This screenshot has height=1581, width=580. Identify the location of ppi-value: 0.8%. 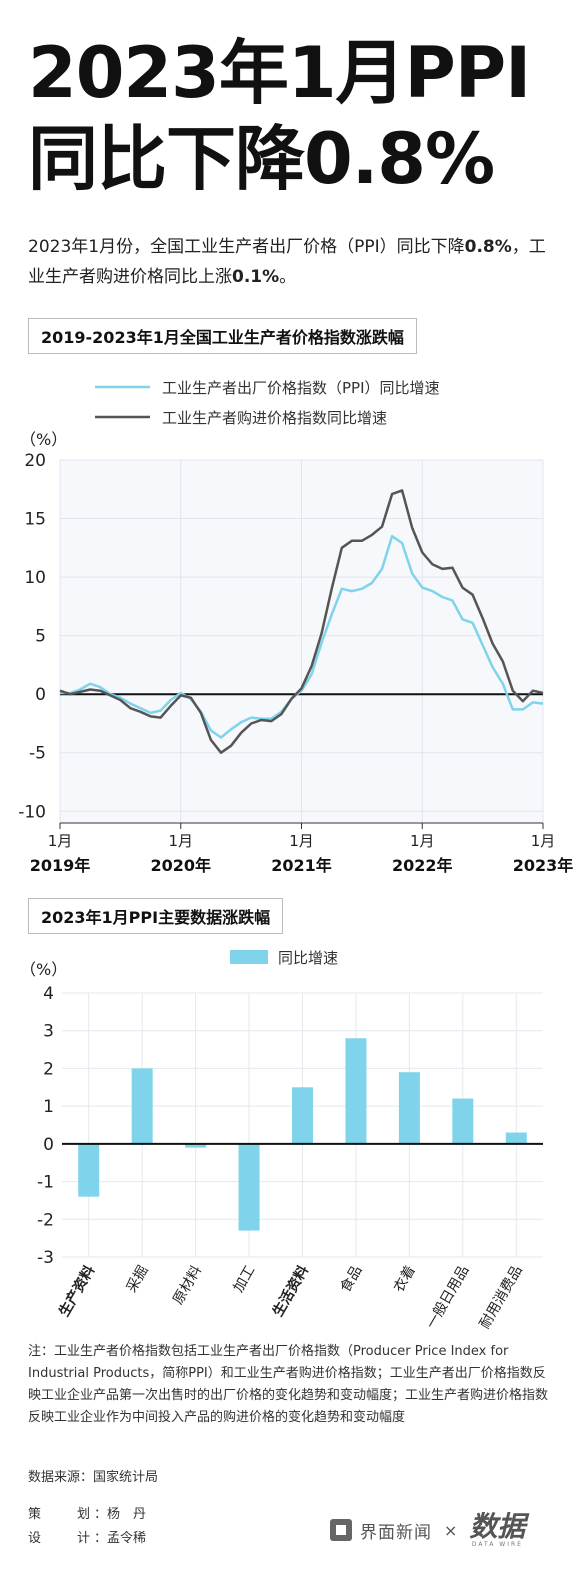
(488, 247).